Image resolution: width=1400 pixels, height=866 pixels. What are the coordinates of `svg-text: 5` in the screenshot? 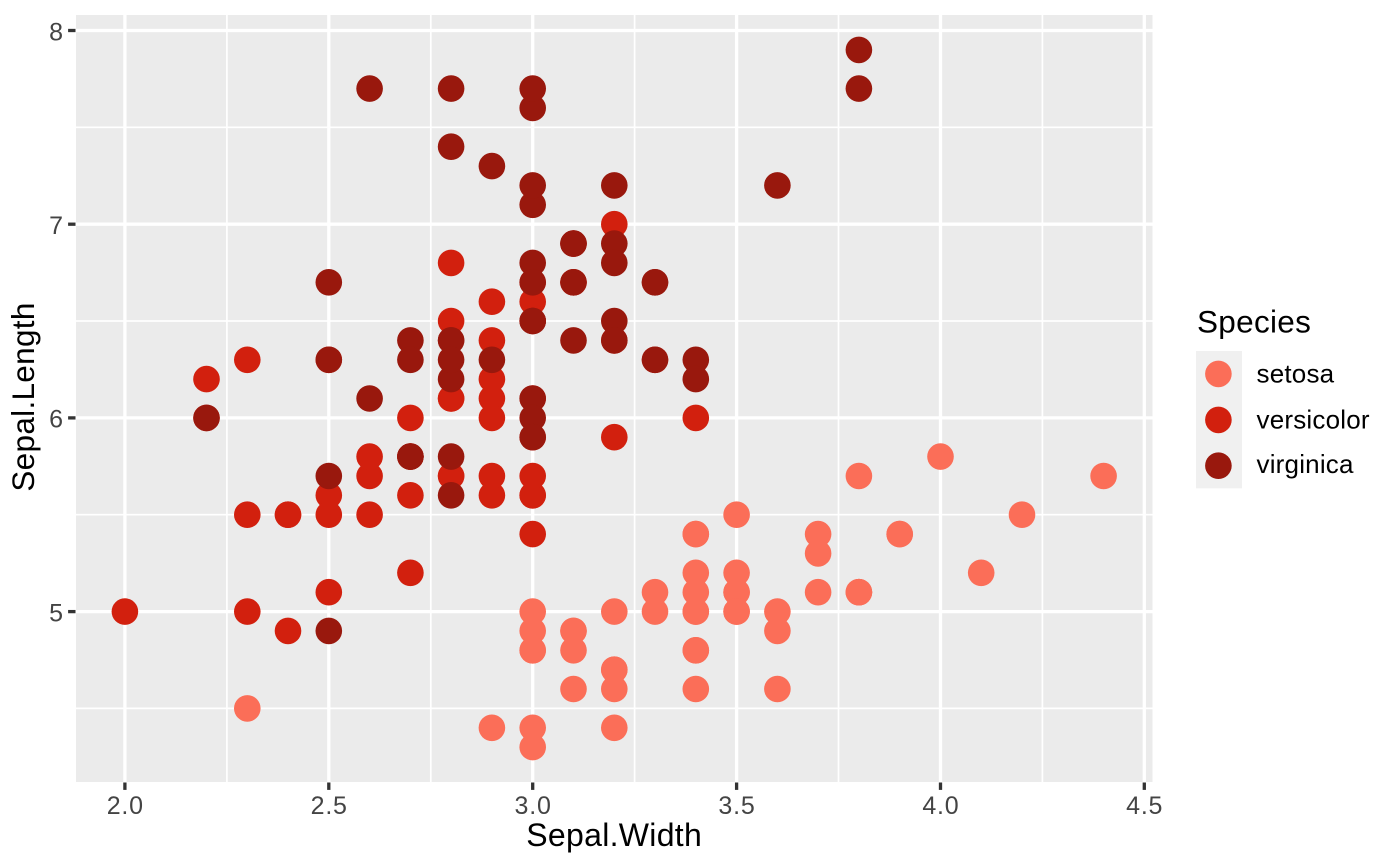 It's located at (56, 613).